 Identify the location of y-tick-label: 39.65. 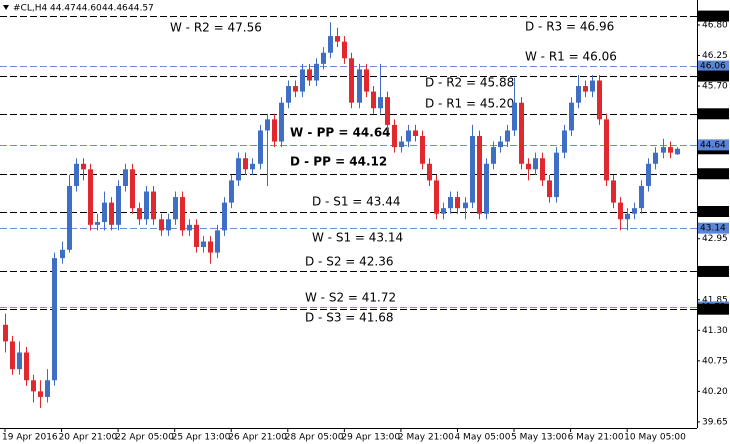
(715, 422).